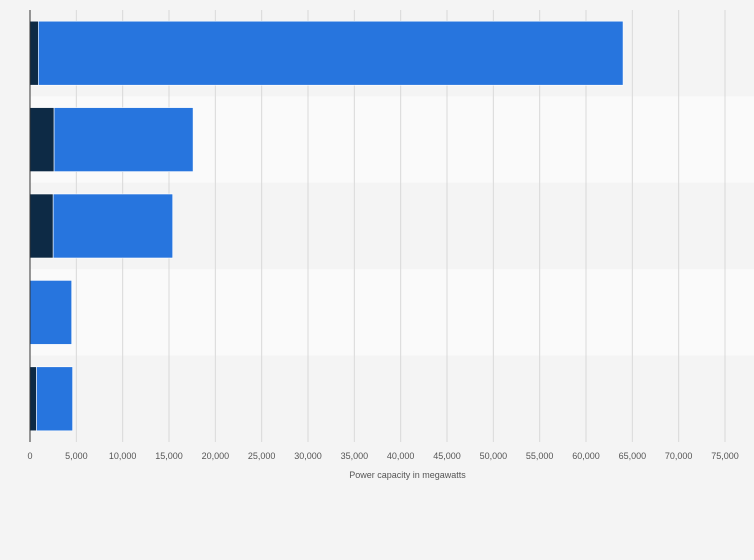 The width and height of the screenshot is (754, 560). Describe the element at coordinates (355, 456) in the screenshot. I see `x-tick-label: 35,000` at that location.